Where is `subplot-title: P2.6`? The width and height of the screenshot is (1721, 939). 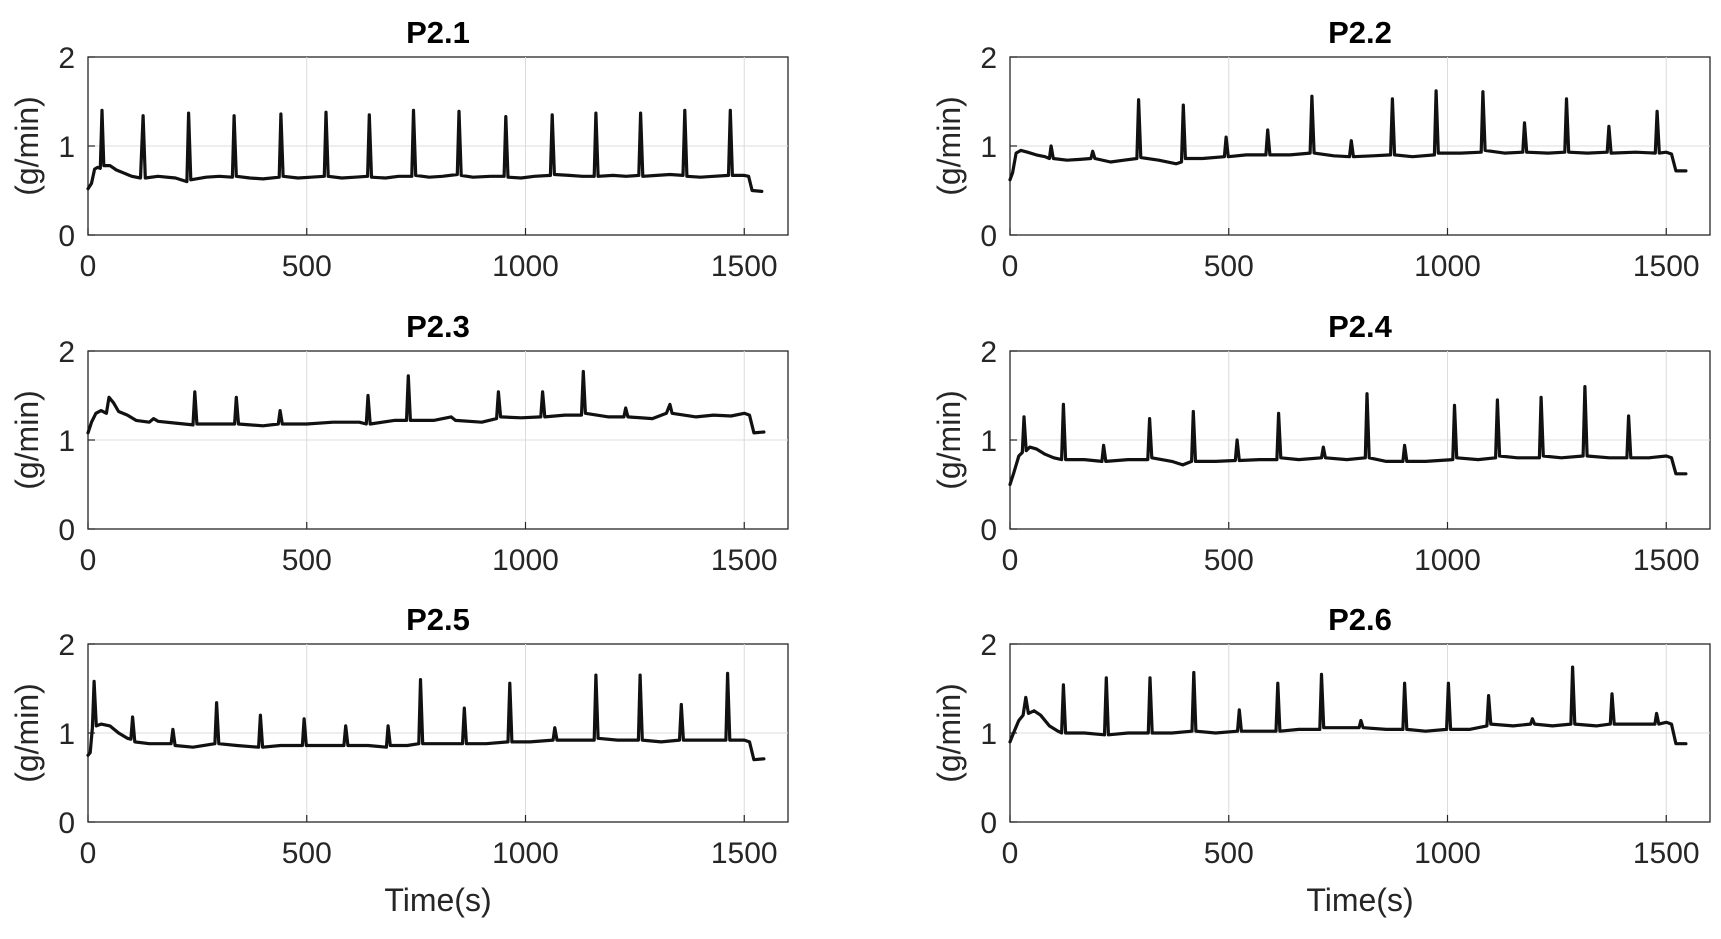
subplot-title: P2.6 is located at coordinates (1360, 619).